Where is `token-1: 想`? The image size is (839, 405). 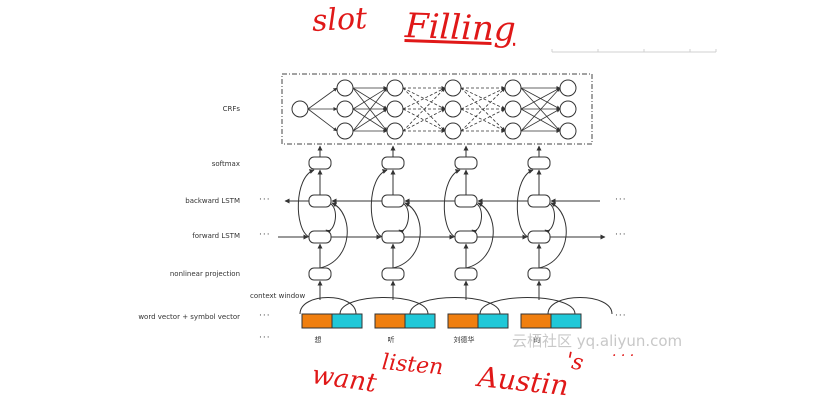 token-1: 想 is located at coordinates (318, 340).